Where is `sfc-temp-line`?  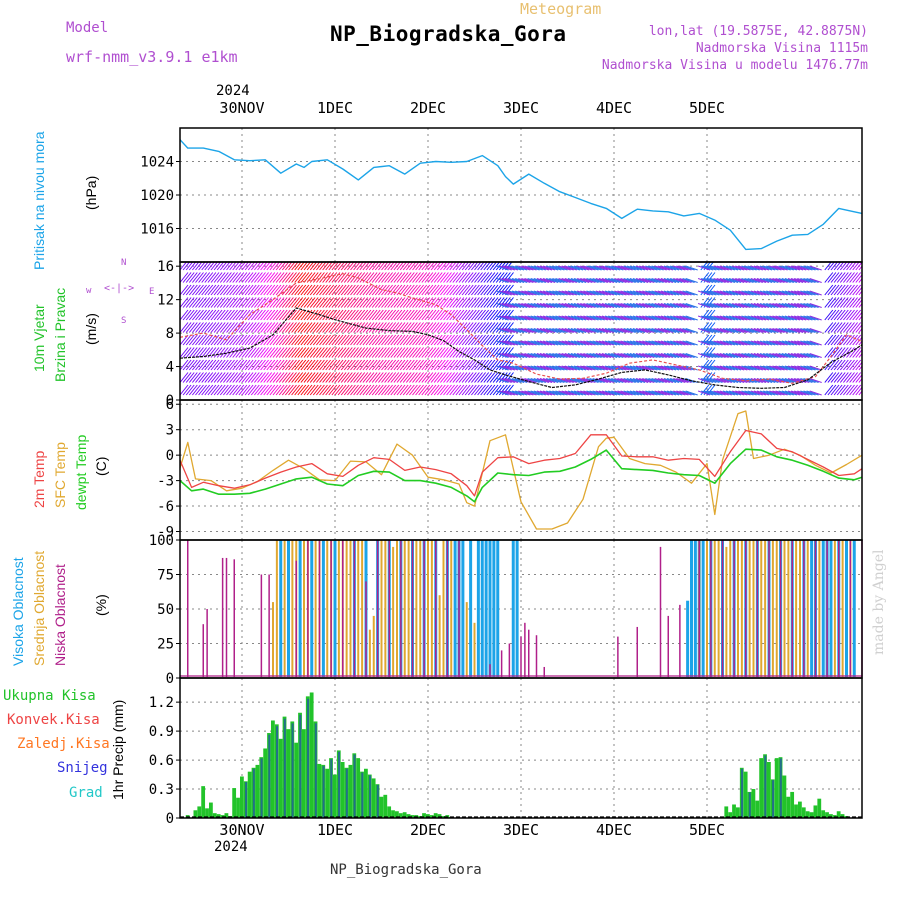 sfc-temp-line is located at coordinates (521, 470).